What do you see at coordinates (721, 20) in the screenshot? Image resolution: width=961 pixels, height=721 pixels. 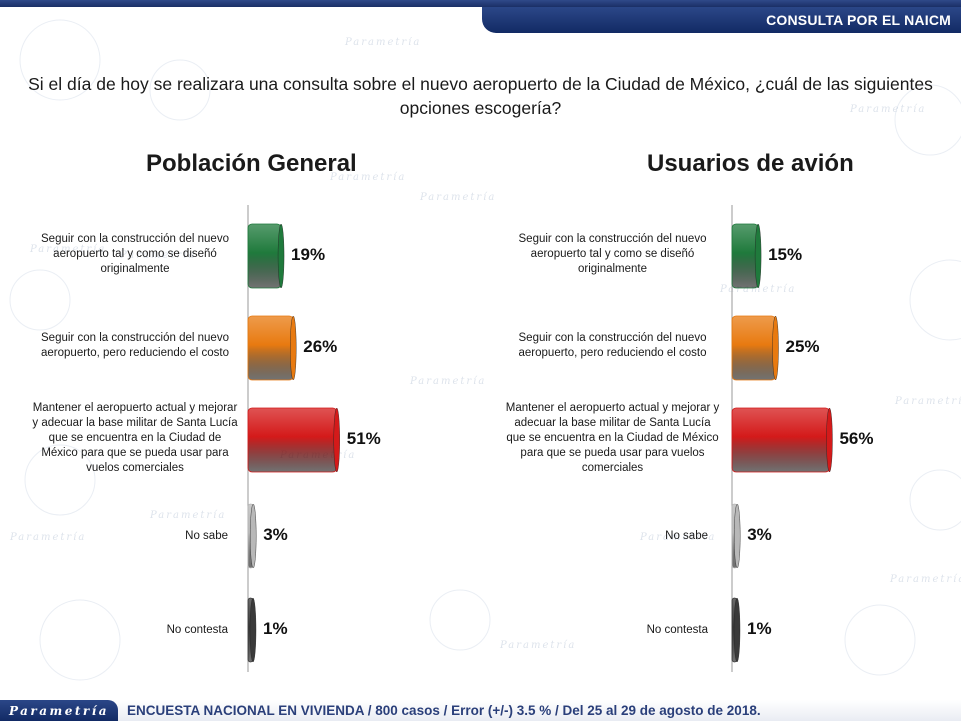 I see `header-banner: CONSULTA POR EL NAICM` at bounding box center [721, 20].